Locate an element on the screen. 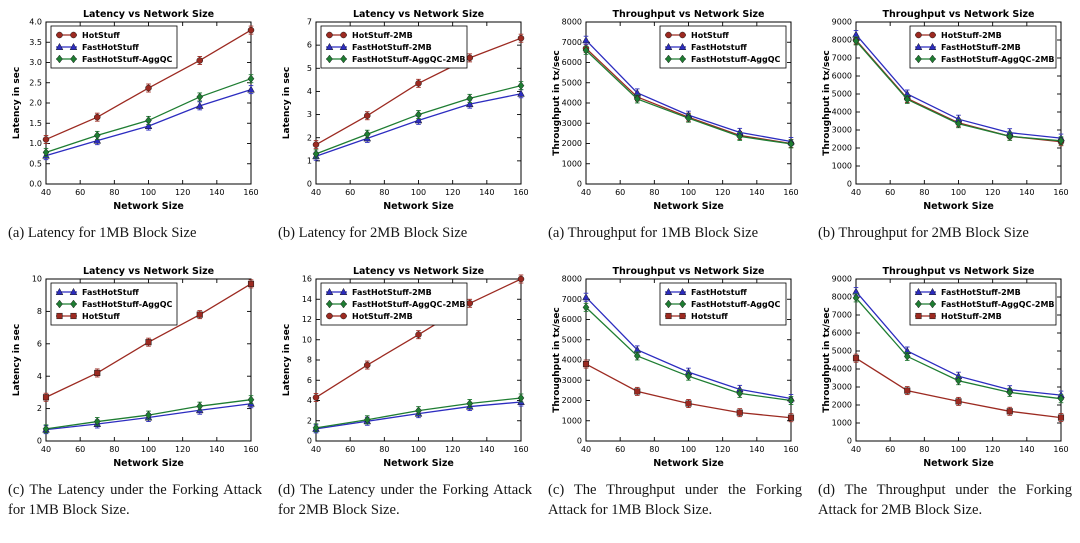  y-tick-label: 6000 is located at coordinates (572, 62).